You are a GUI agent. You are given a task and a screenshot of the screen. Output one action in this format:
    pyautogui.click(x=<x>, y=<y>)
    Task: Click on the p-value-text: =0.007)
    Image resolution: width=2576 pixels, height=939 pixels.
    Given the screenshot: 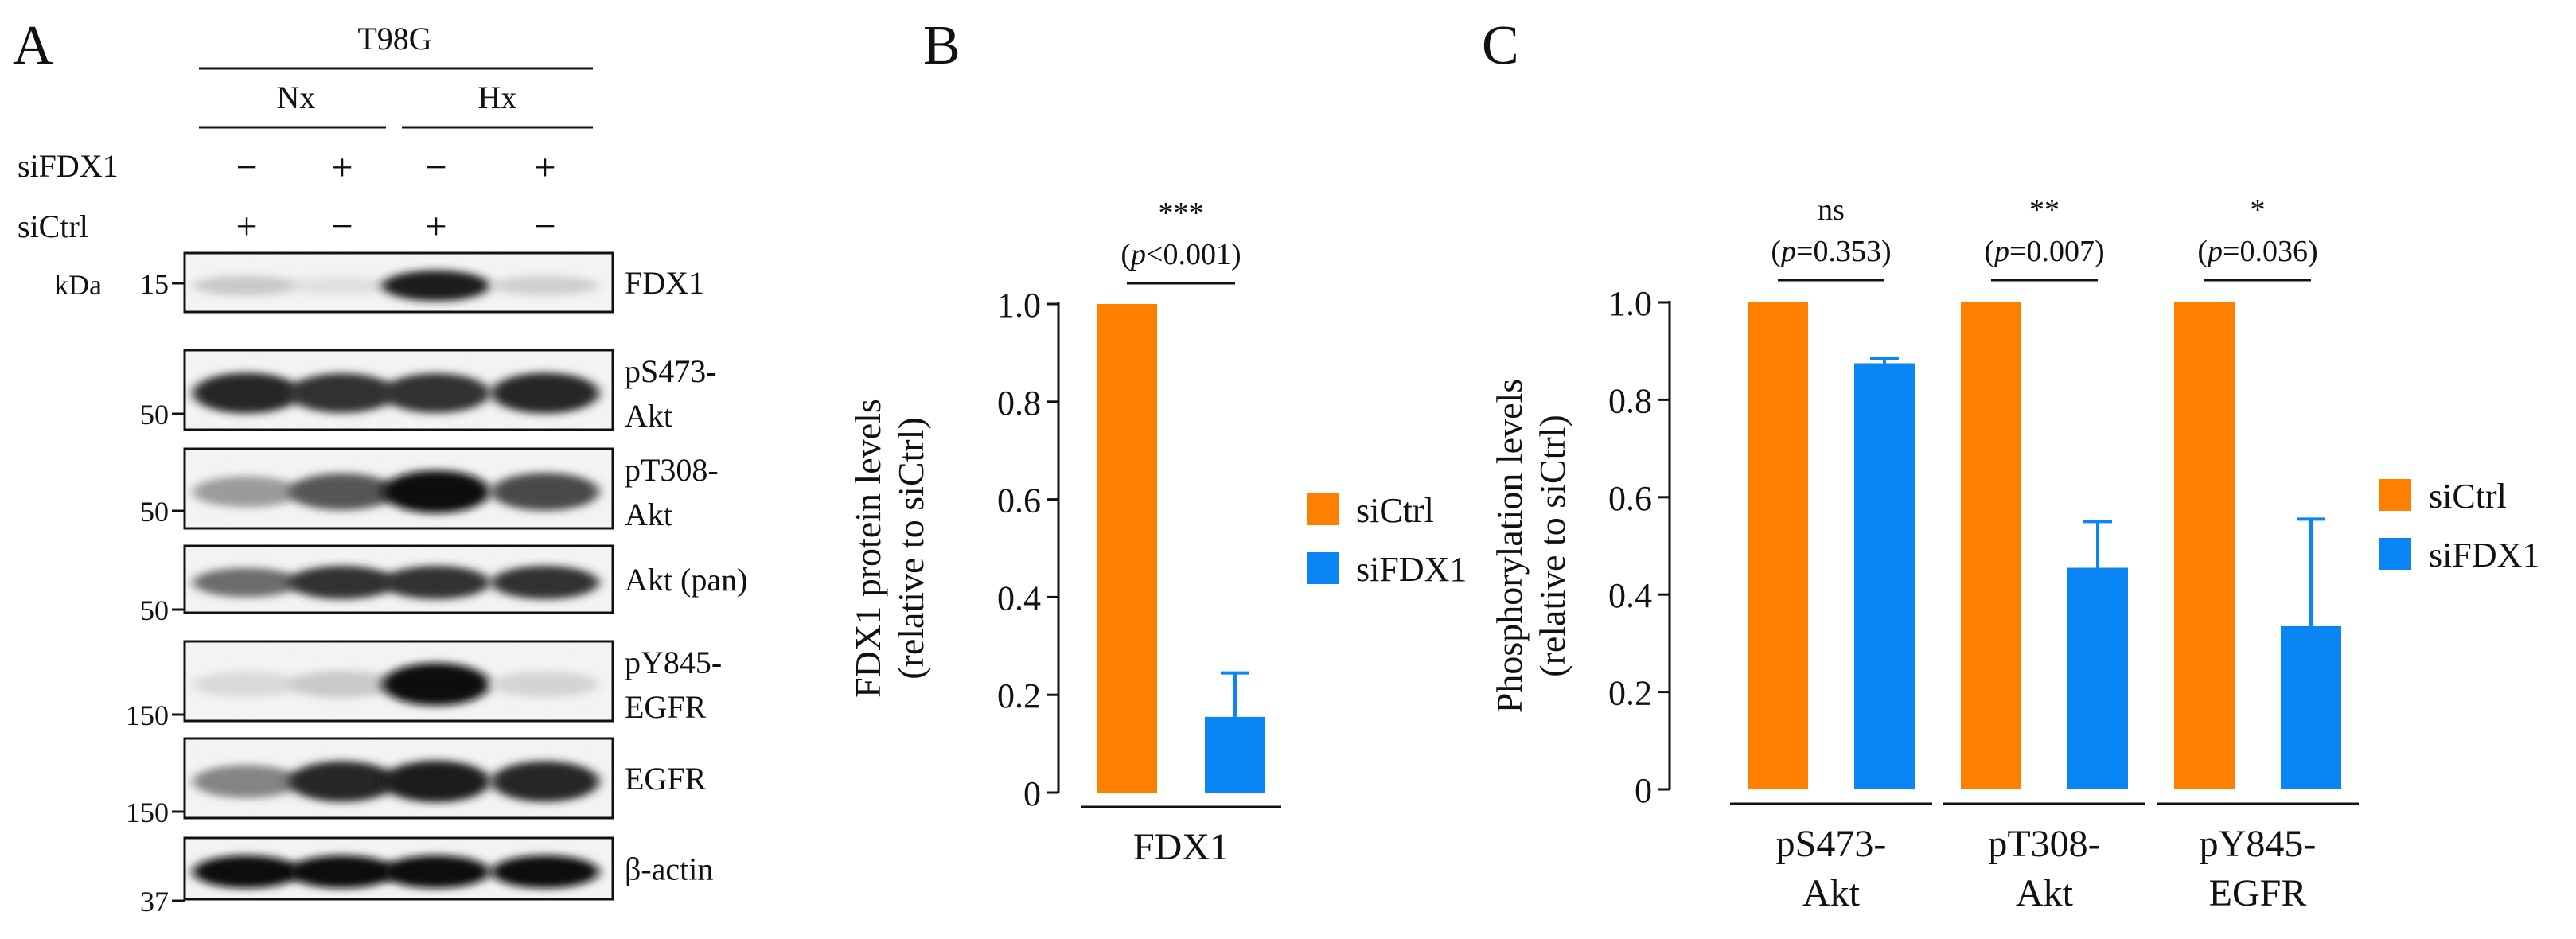 What is the action you would take?
    pyautogui.click(x=2057, y=251)
    